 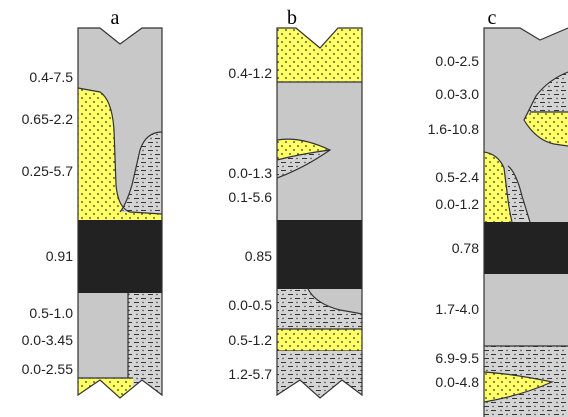 What do you see at coordinates (465, 248) in the screenshot?
I see `layer-label: 0.78` at bounding box center [465, 248].